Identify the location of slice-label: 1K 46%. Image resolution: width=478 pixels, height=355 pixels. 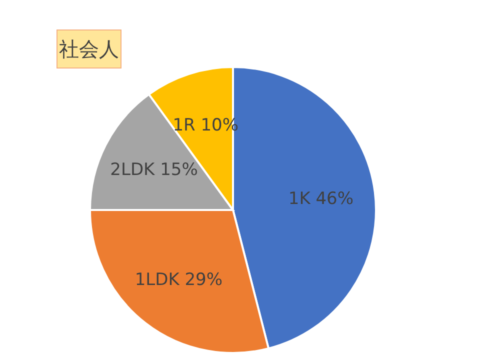
(321, 198).